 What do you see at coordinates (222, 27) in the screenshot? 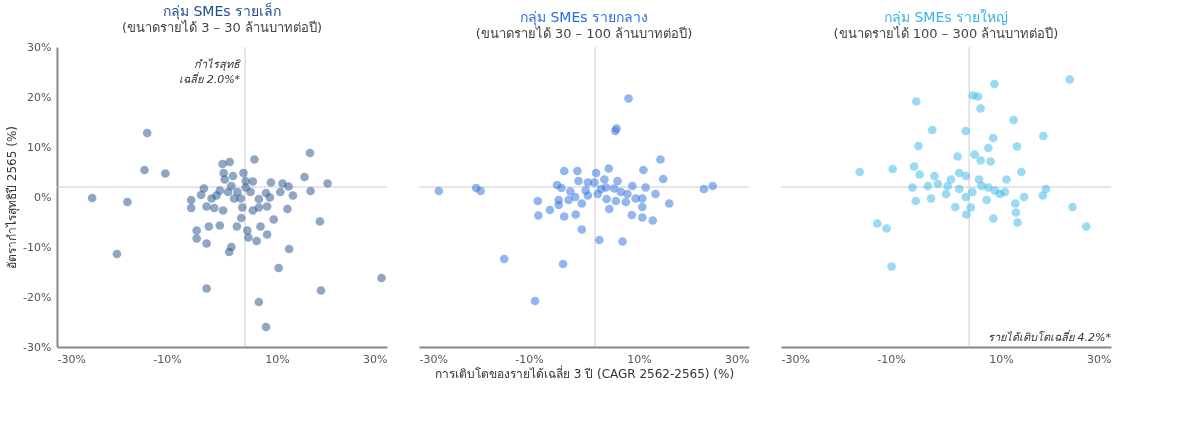
I see `chart-subtitle: (ขนาดรายได้ 3 – 30 ล้านบาทต่อปี)` at bounding box center [222, 27].